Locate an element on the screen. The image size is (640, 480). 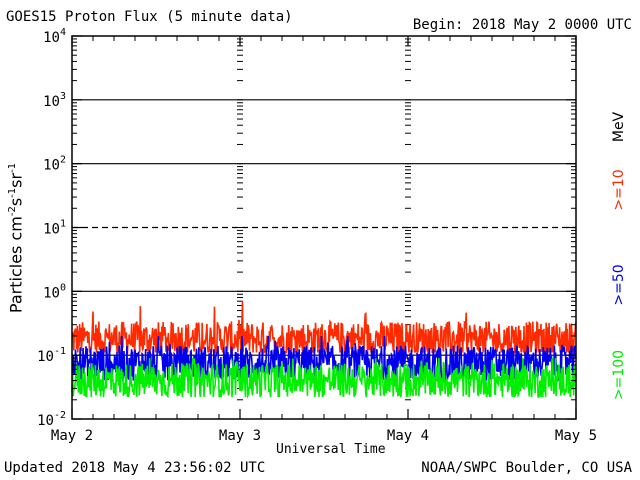
begin-time-label: Begin: 2018 May 2 0000 UTC is located at coordinates (522, 25).